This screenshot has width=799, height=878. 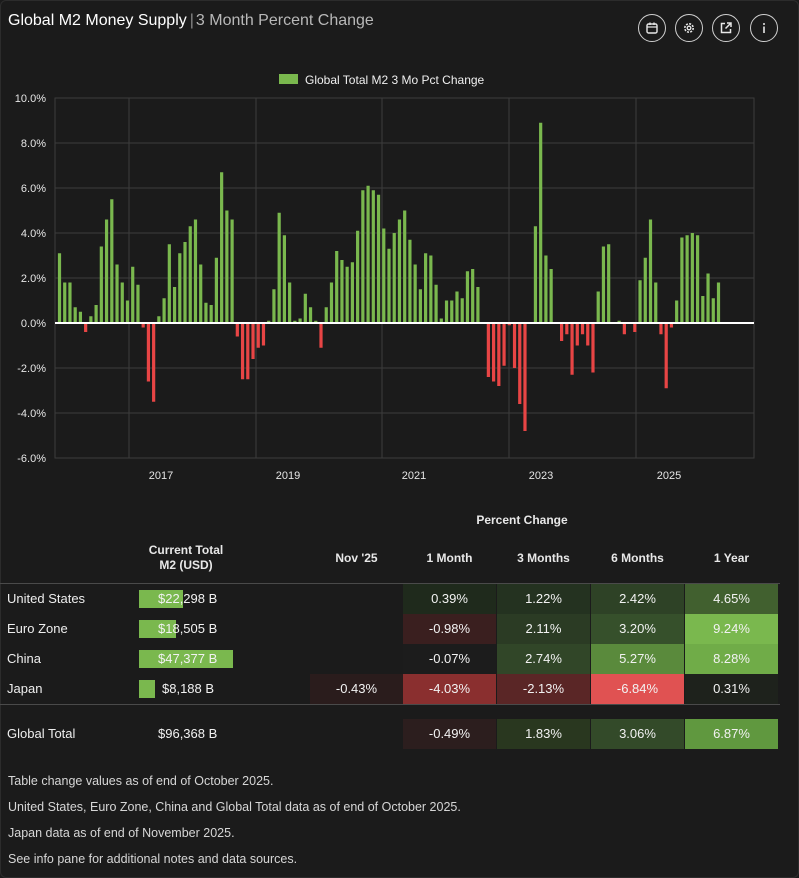 I want to click on info-button, so click(x=764, y=28).